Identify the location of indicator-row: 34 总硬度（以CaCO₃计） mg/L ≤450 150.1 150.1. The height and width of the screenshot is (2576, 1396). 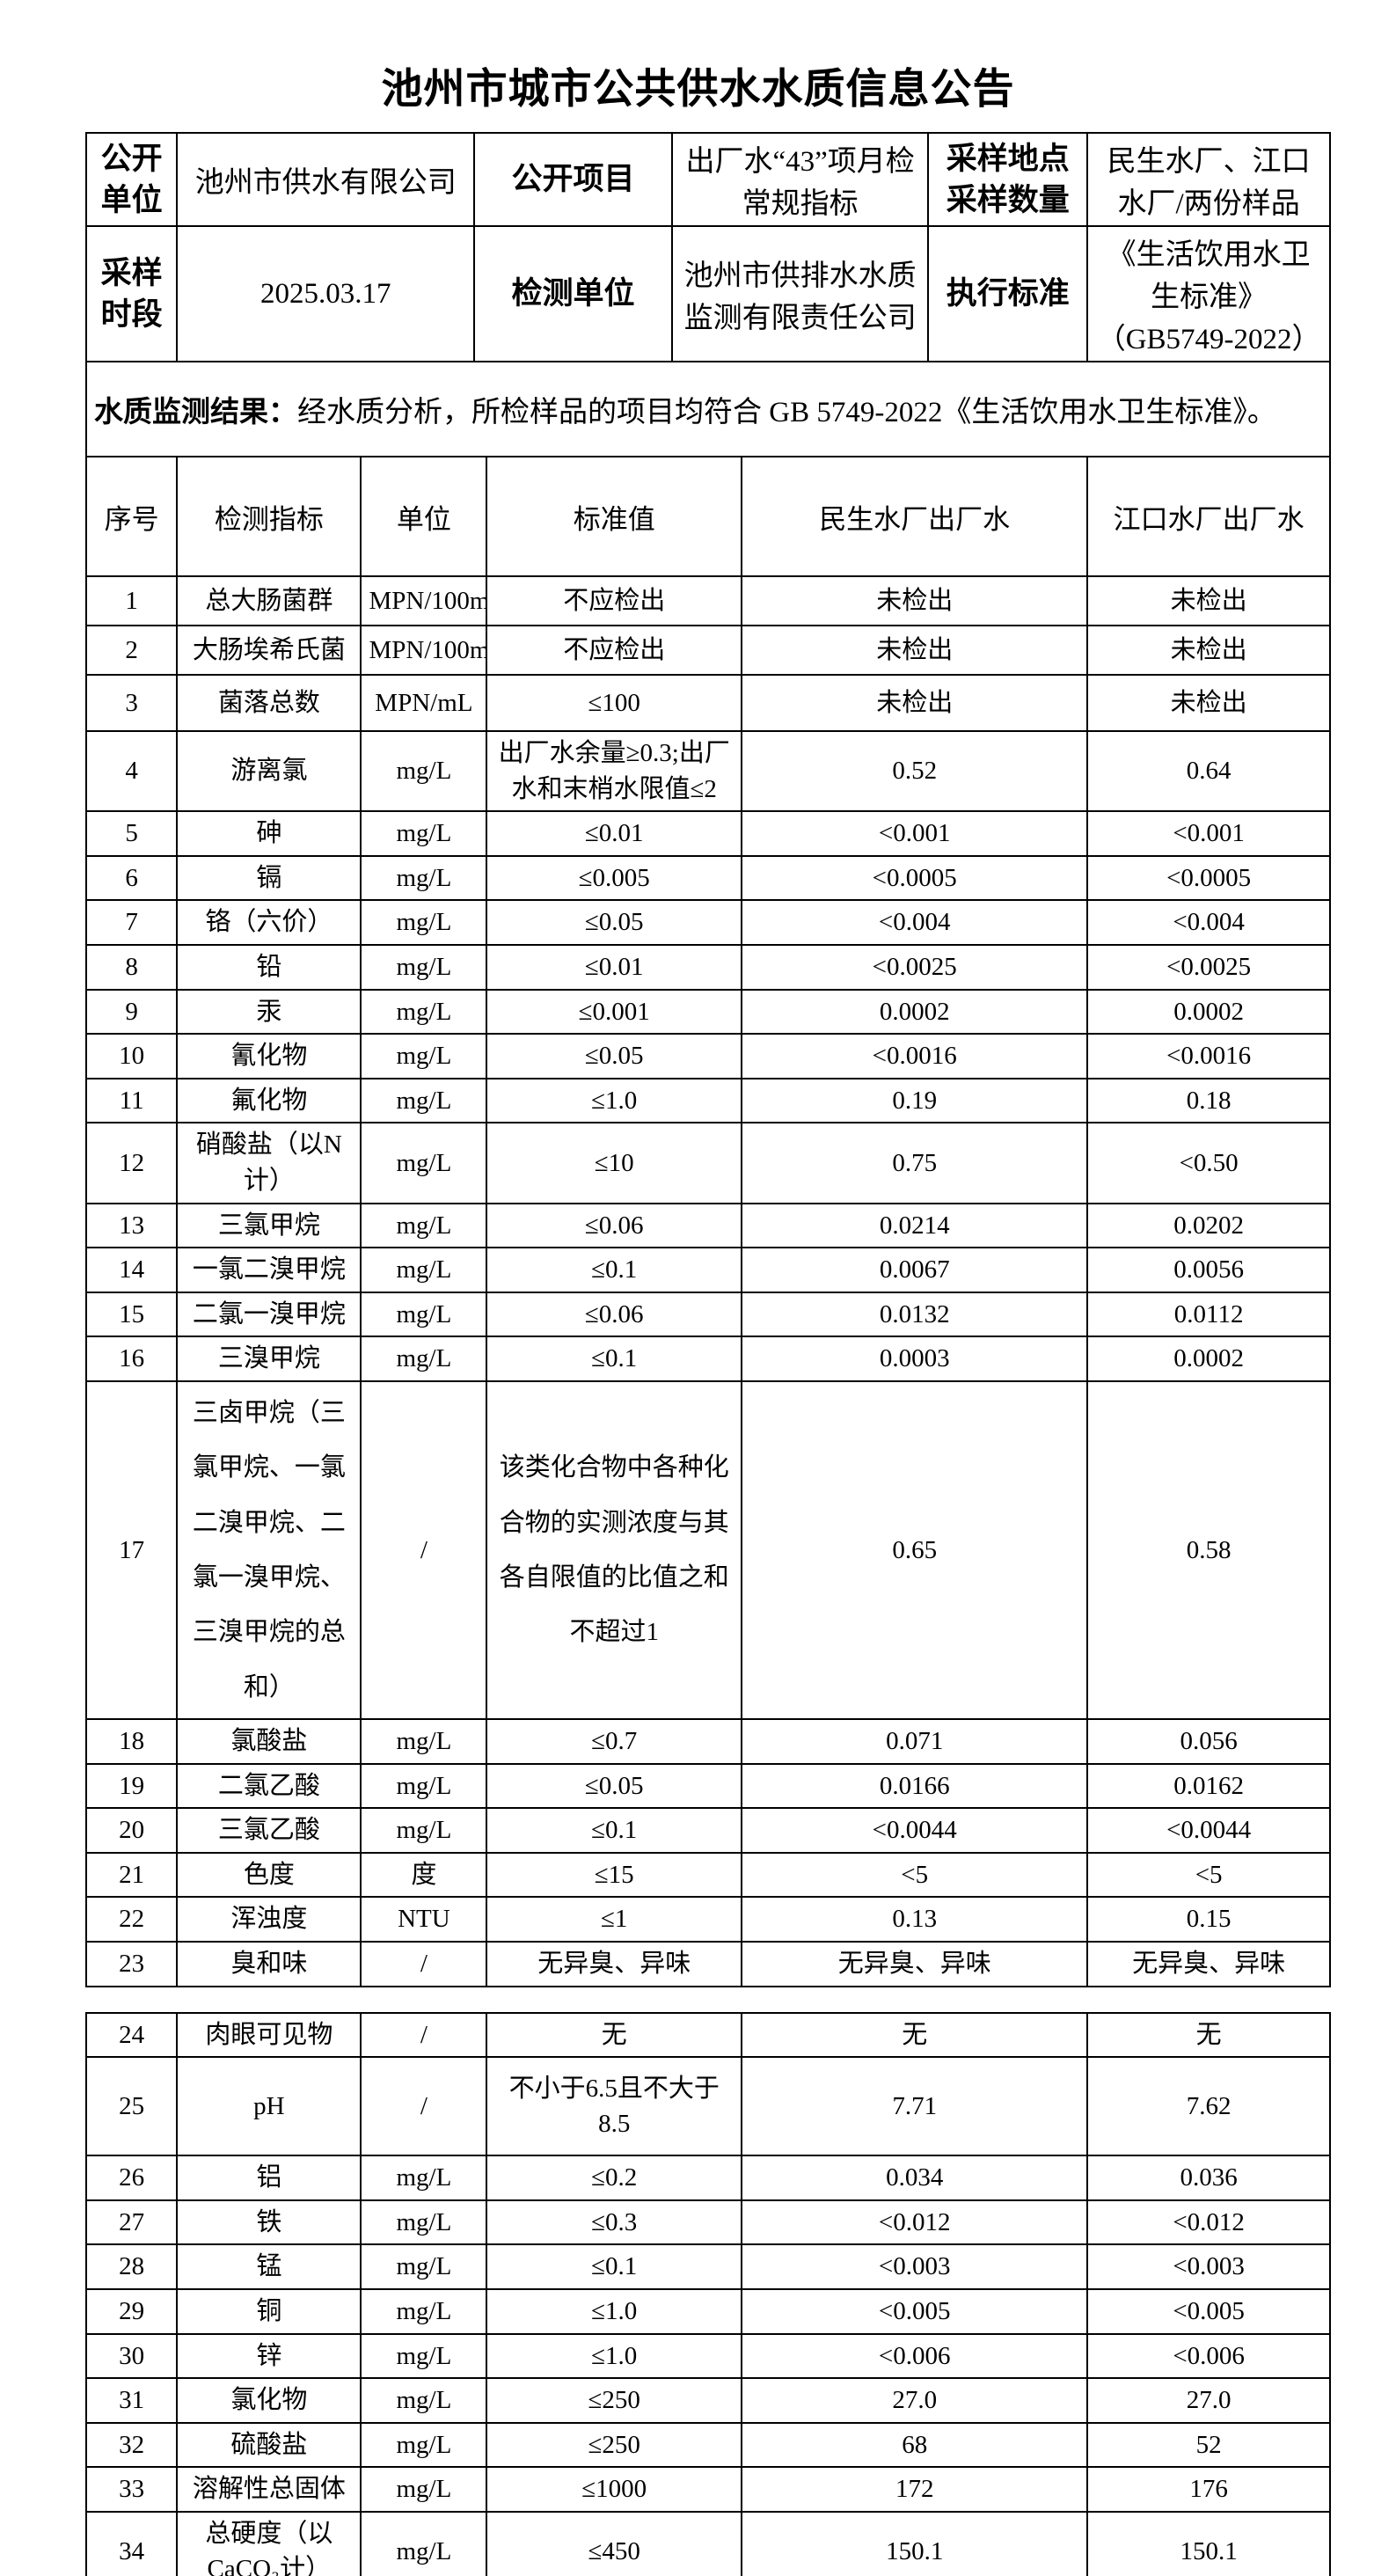
(707, 2543).